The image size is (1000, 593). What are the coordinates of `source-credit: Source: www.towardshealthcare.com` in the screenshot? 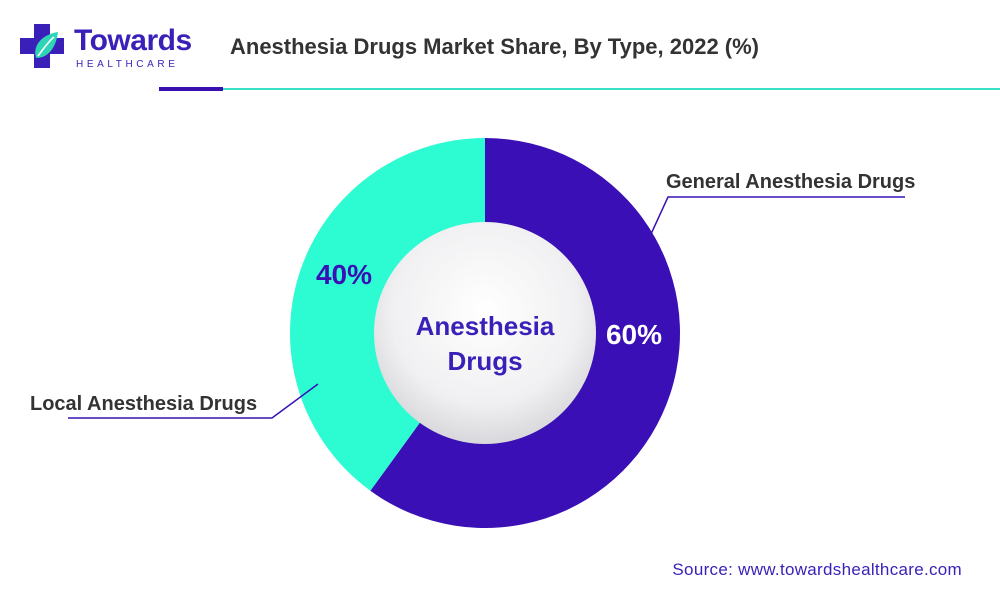 It's located at (817, 569).